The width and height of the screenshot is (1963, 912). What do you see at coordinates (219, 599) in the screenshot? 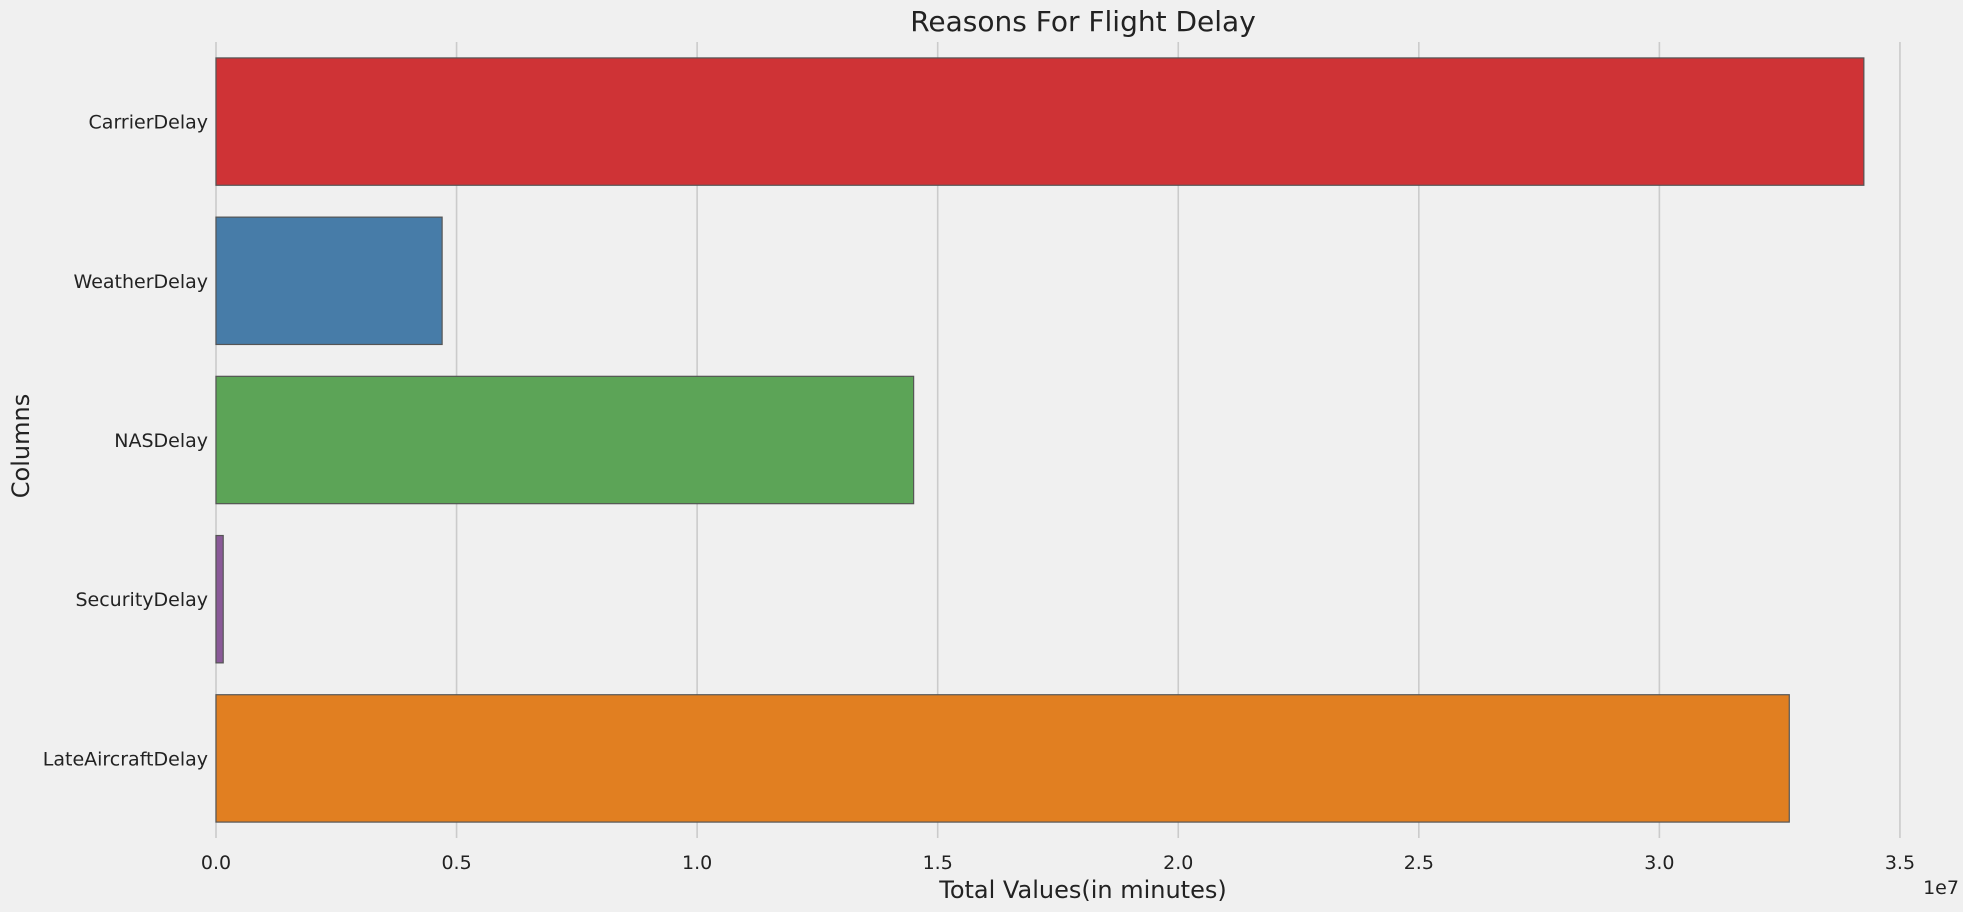
I see `bar-securitydelay` at bounding box center [219, 599].